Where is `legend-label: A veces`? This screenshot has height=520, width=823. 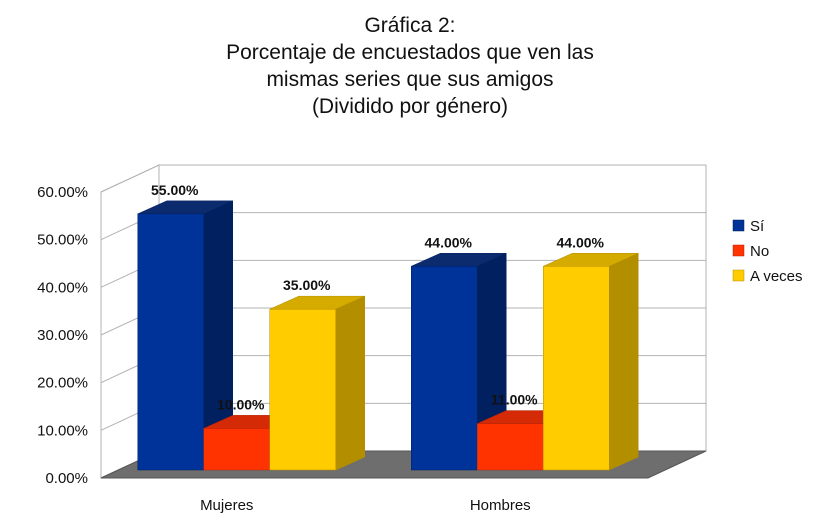
legend-label: A veces is located at coordinates (776, 276).